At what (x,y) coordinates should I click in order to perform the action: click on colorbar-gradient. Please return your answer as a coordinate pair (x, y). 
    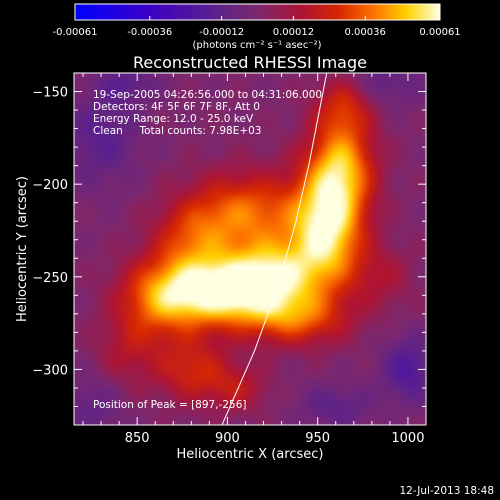
    Looking at the image, I should click on (257, 12).